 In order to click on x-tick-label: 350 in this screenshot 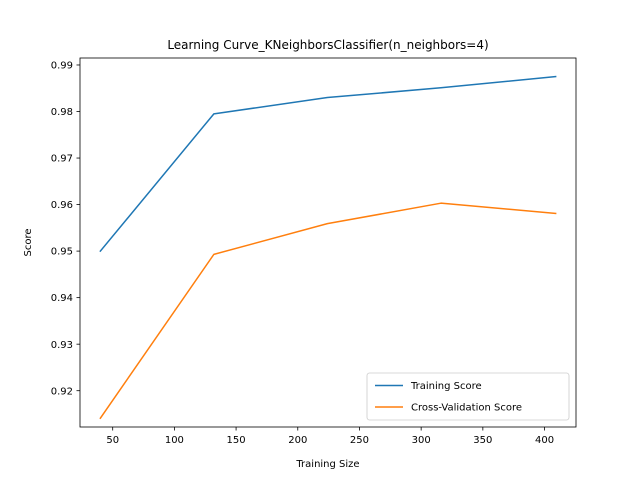, I will do `click(482, 440)`.